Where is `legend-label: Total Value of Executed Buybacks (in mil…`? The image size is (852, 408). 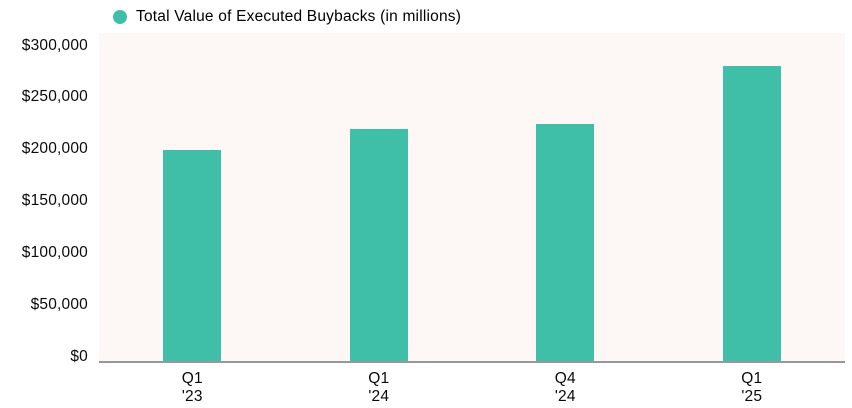 legend-label: Total Value of Executed Buybacks (in mil… is located at coordinates (299, 16).